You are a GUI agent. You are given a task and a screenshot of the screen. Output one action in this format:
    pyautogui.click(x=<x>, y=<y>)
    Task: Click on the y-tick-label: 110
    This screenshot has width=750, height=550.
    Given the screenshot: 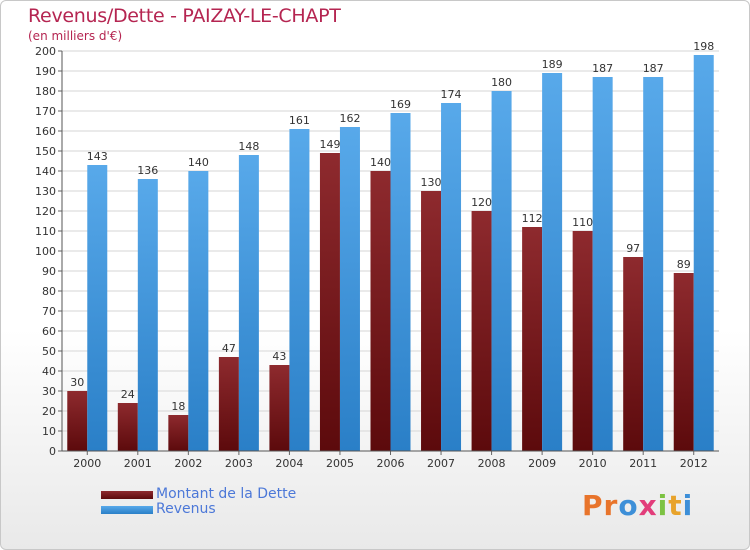 What is the action you would take?
    pyautogui.click(x=45, y=231)
    